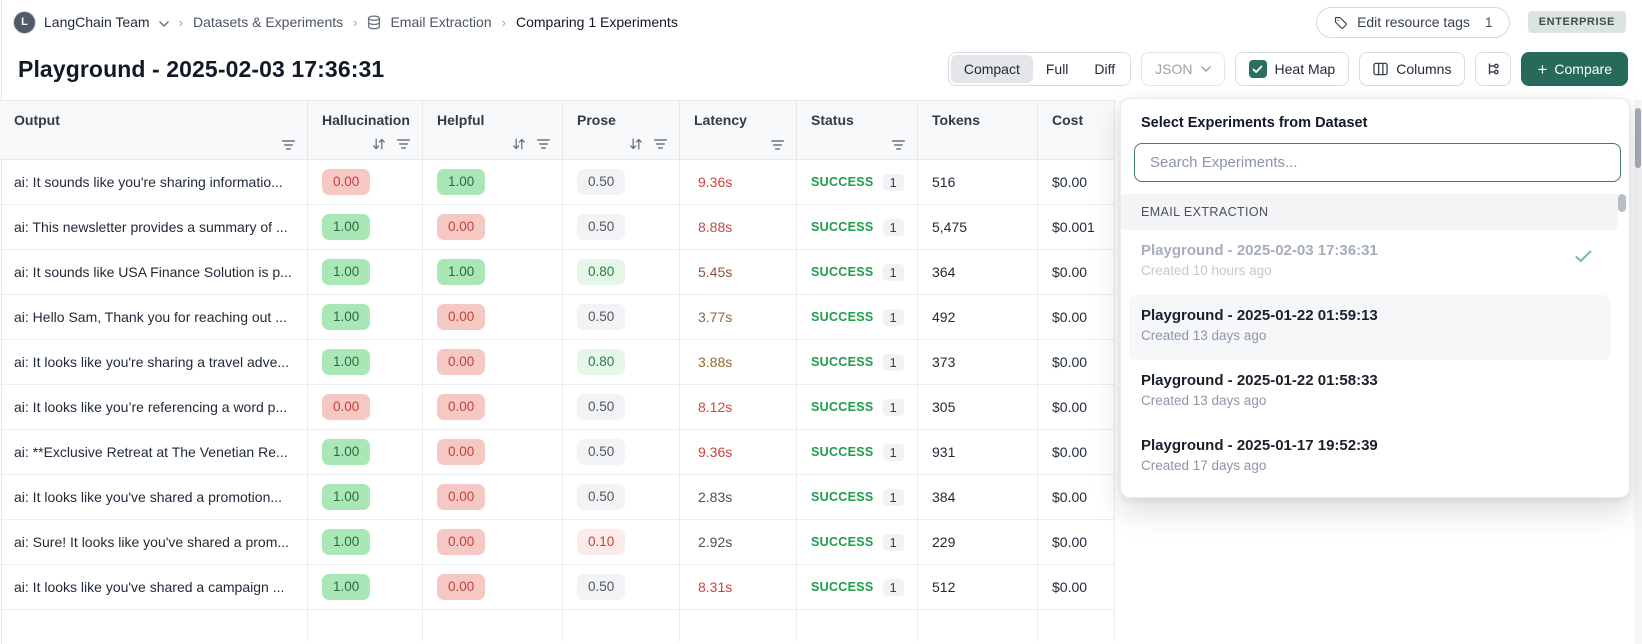  I want to click on column-header-label: Tokens, so click(956, 120).